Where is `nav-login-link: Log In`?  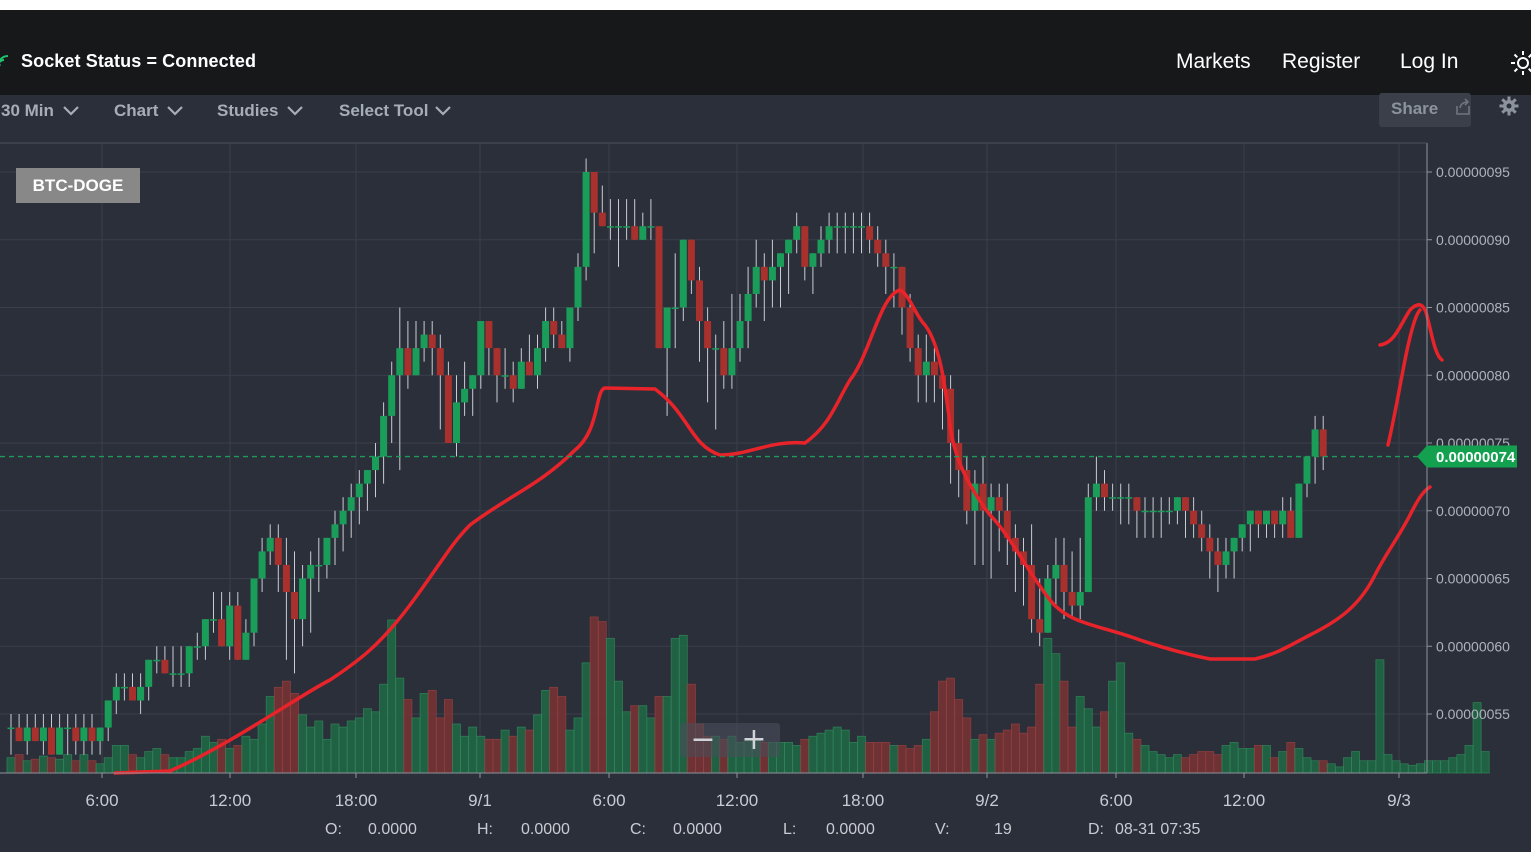
nav-login-link: Log In is located at coordinates (1429, 61).